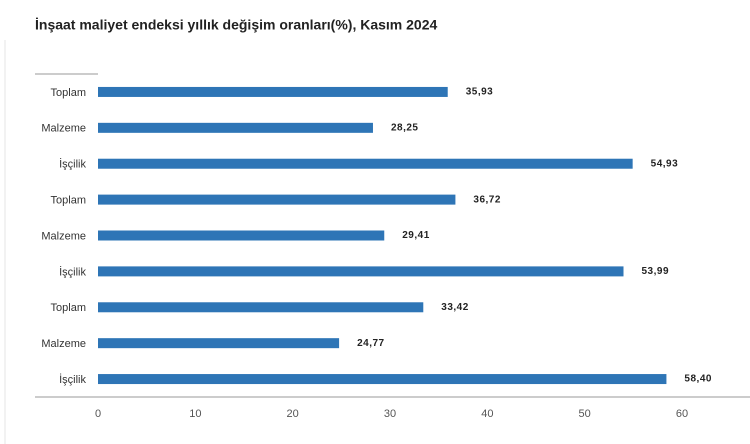 The height and width of the screenshot is (444, 750). What do you see at coordinates (682, 414) in the screenshot?
I see `x-tick-label: 60` at bounding box center [682, 414].